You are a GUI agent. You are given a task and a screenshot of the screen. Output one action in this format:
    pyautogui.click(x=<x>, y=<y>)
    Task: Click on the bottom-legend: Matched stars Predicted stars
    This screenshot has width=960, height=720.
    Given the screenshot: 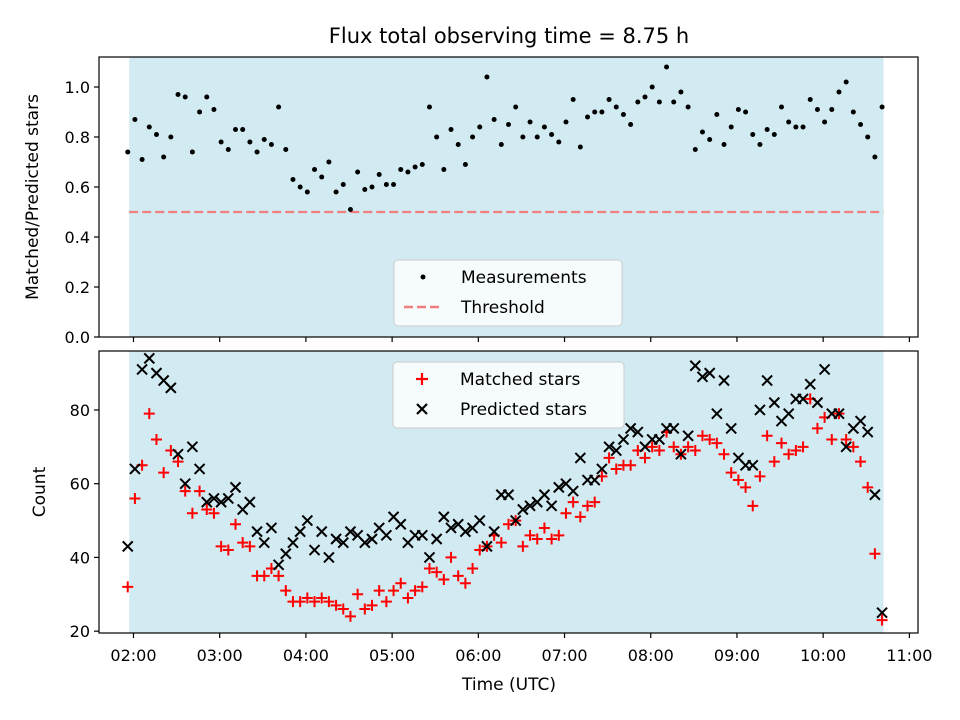 What is the action you would take?
    pyautogui.click(x=508, y=395)
    